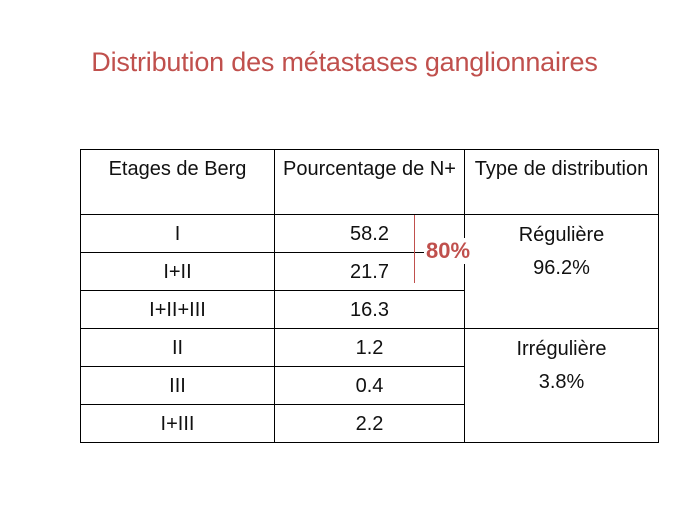 The image size is (689, 517). Describe the element at coordinates (177, 182) in the screenshot. I see `header-etages: Etages de Berg` at that location.